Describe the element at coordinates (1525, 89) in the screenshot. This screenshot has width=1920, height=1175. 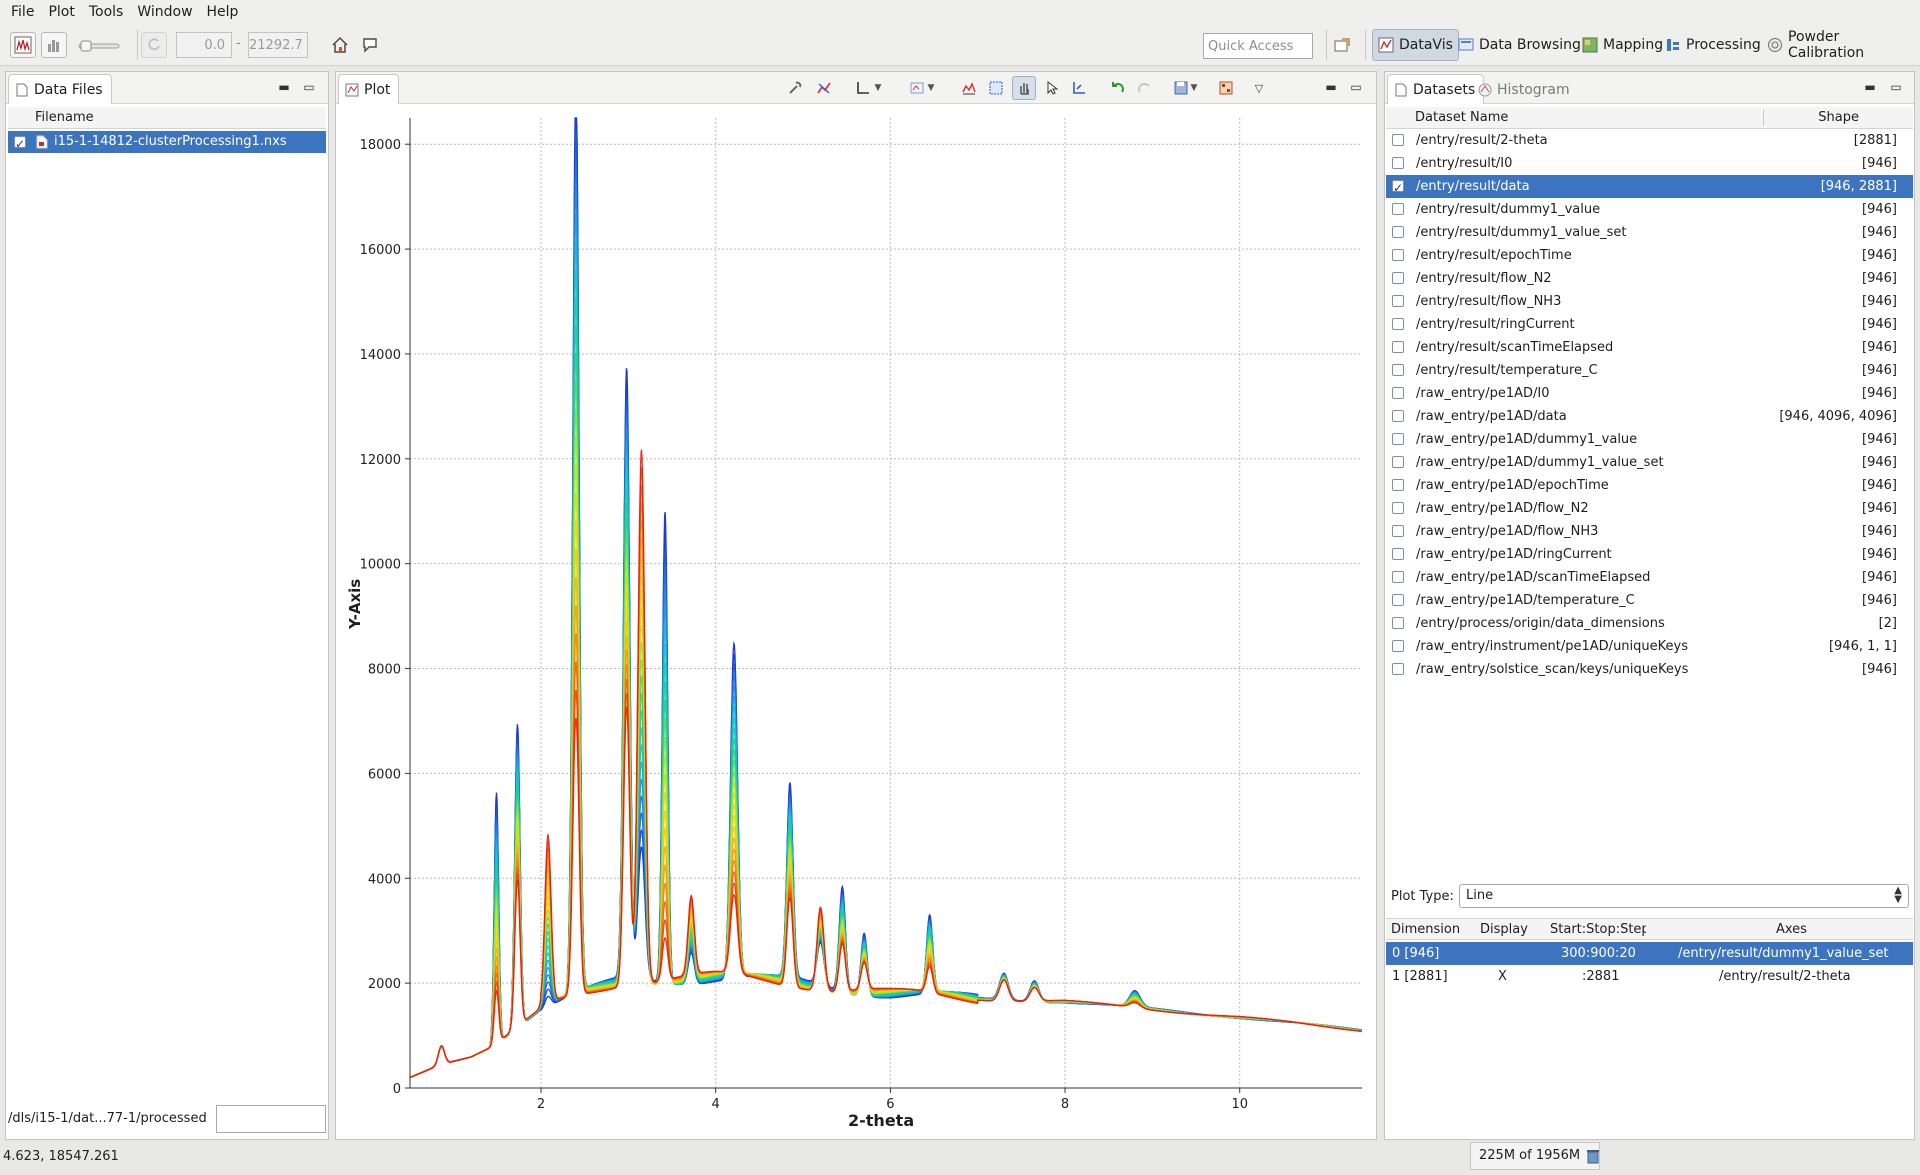
I see `tab-histogram: Histogram` at that location.